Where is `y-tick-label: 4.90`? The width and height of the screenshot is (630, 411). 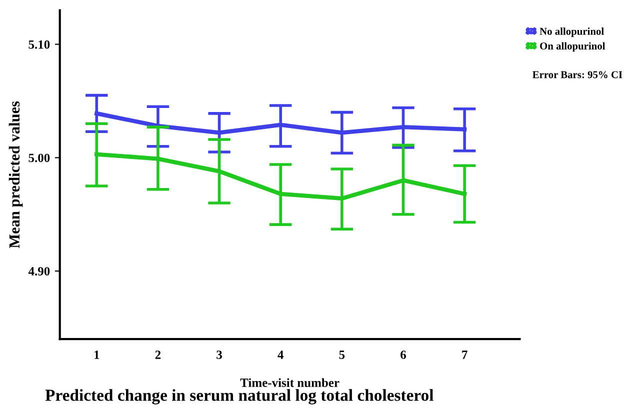
y-tick-label: 4.90 is located at coordinates (39, 271).